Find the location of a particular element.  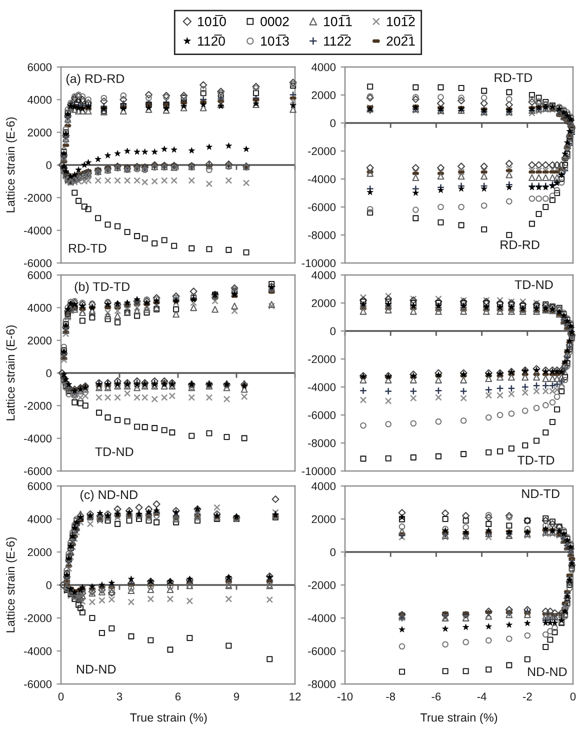

legend-label: 101̅0 is located at coordinates (212, 20).